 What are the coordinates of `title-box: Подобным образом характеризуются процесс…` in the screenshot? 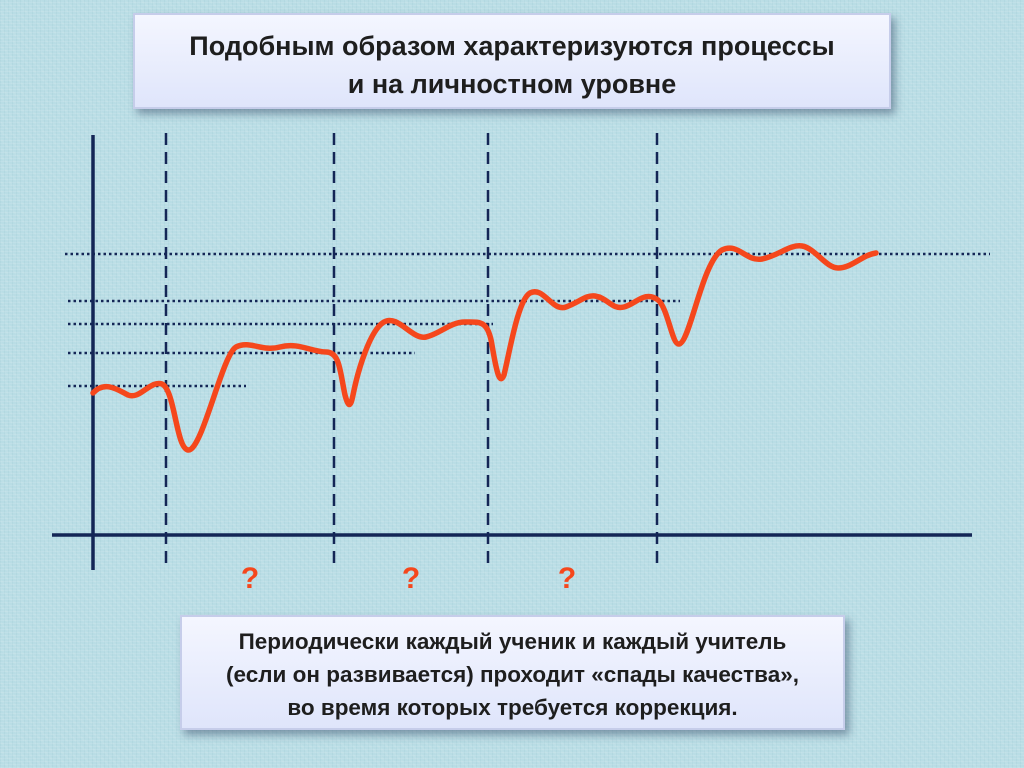 It's located at (512, 61).